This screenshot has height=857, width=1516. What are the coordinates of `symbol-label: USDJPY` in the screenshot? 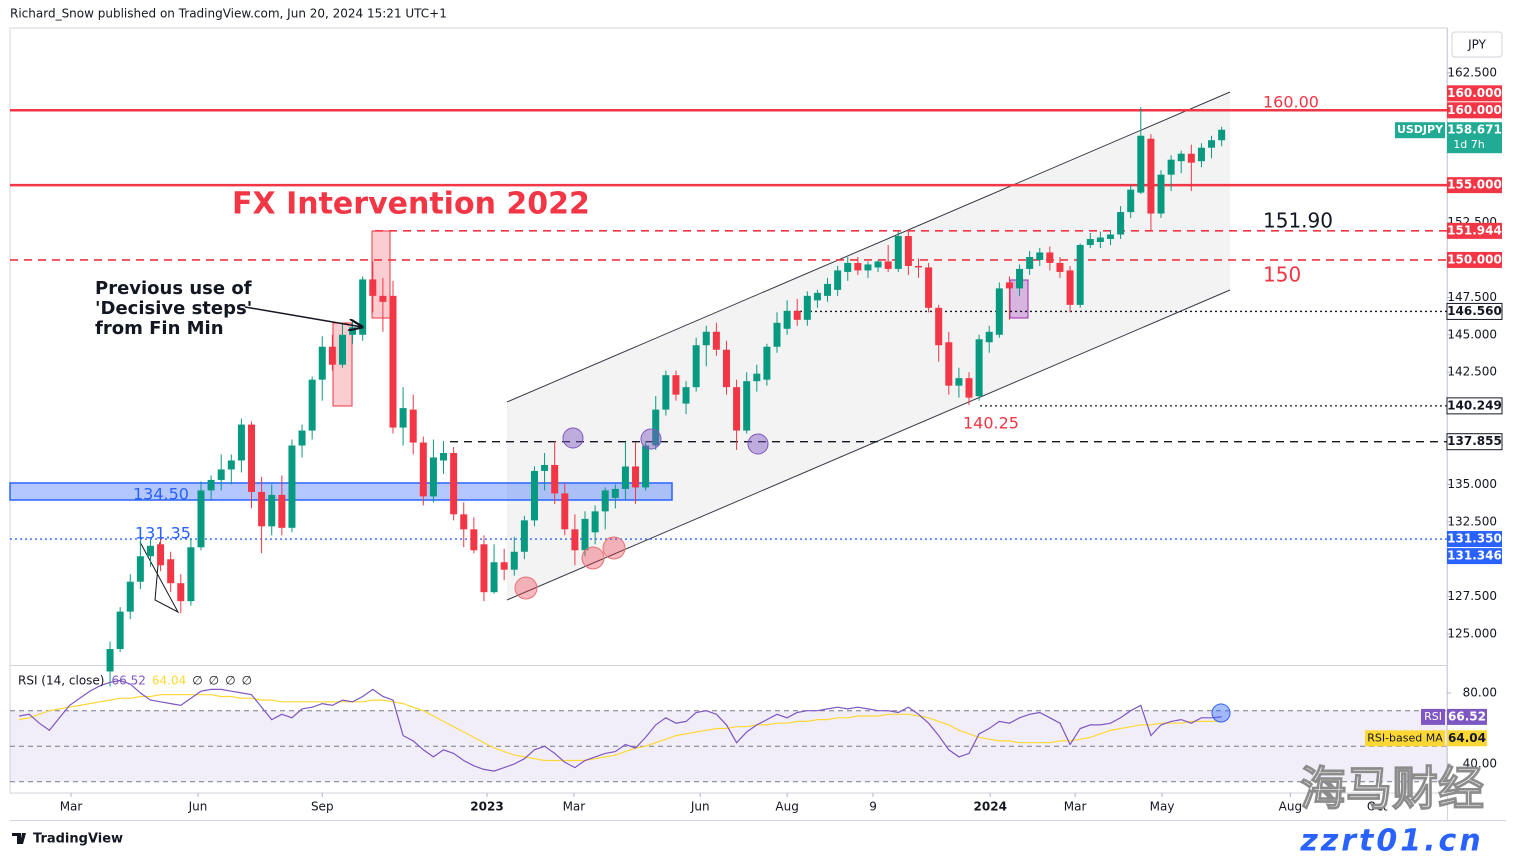 It's located at (1420, 129).